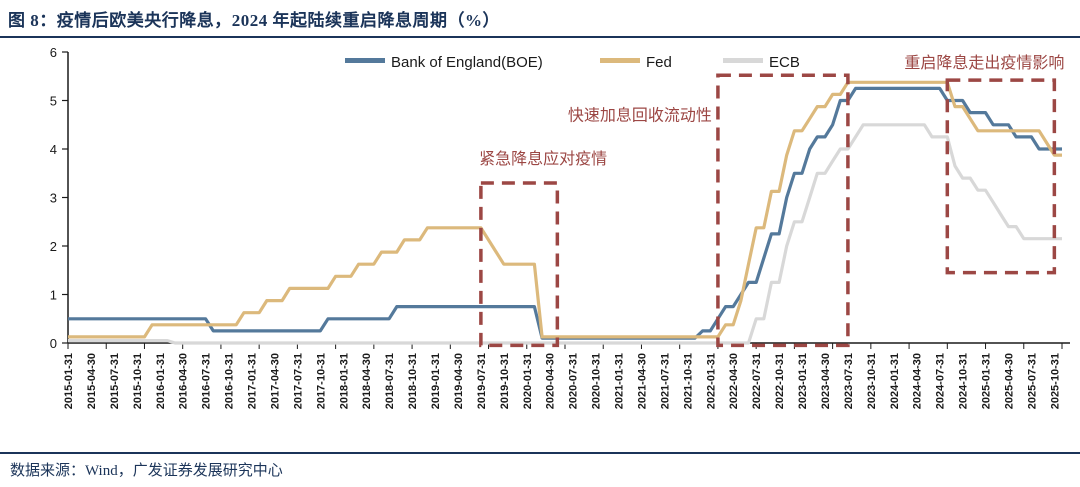 The image size is (1080, 487). Describe the element at coordinates (1055, 381) in the screenshot. I see `x-tick-label: 2025-10-31` at that location.